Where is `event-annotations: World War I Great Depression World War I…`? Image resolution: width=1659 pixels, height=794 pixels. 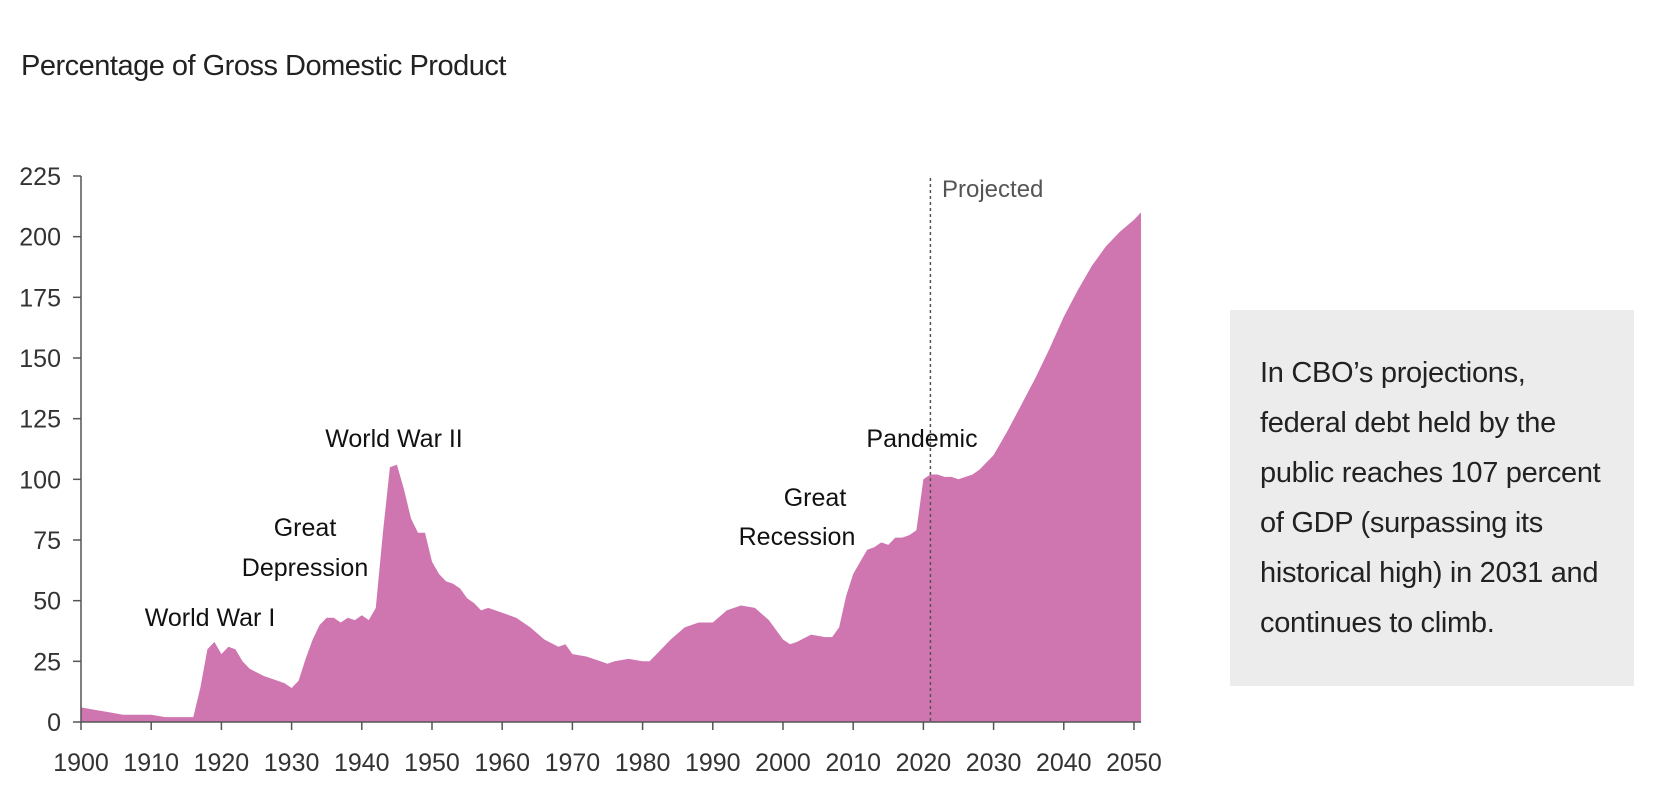
event-annotations: World War I Great Depression World War I… is located at coordinates (561, 528).